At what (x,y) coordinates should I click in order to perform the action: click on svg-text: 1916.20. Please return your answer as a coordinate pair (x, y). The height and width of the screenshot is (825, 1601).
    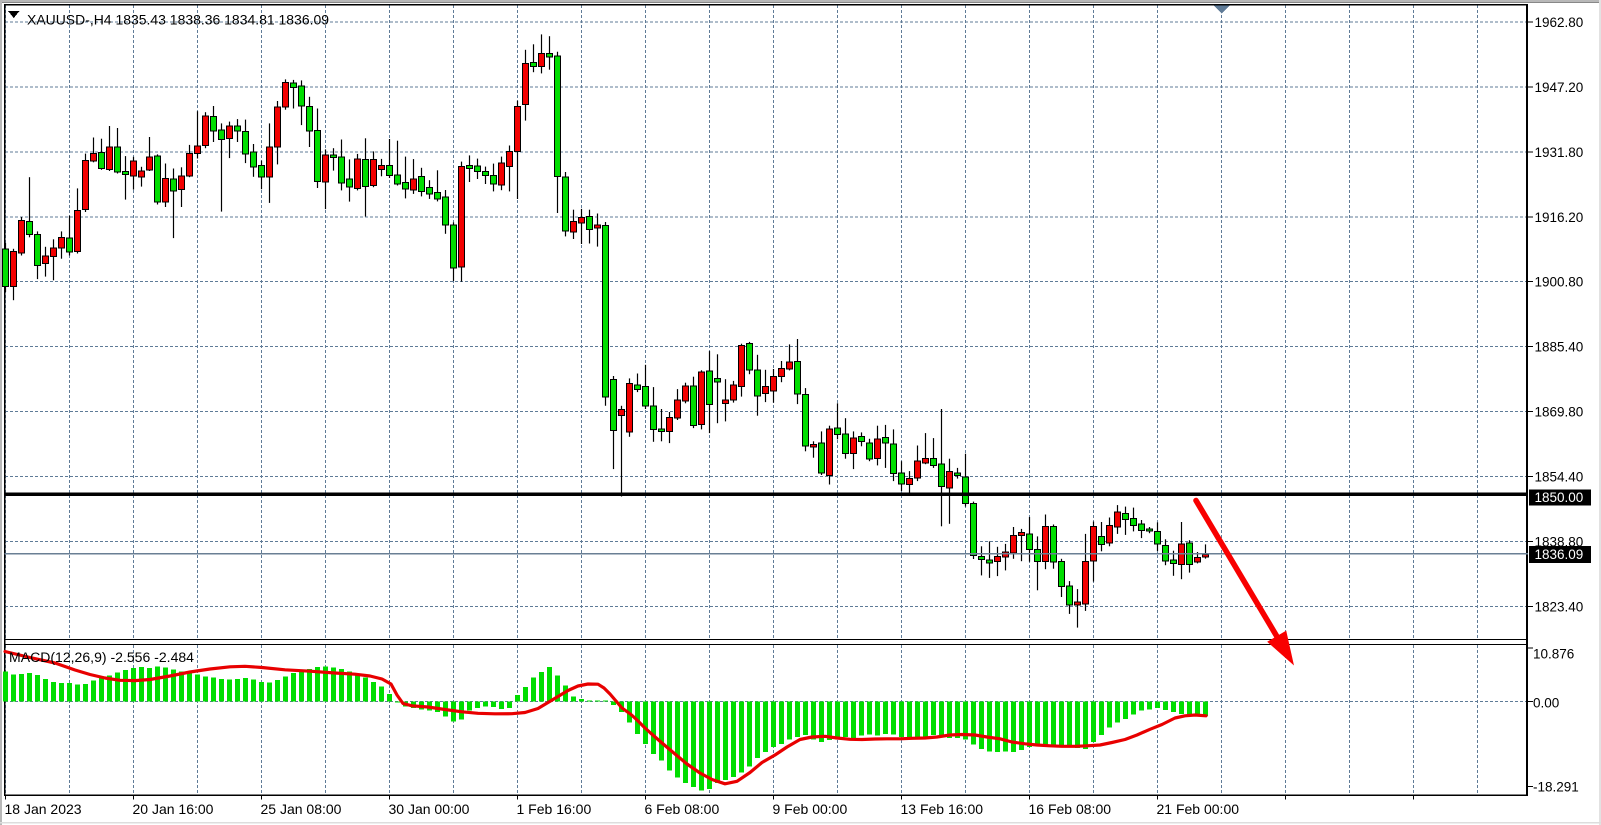
    Looking at the image, I should click on (1559, 217).